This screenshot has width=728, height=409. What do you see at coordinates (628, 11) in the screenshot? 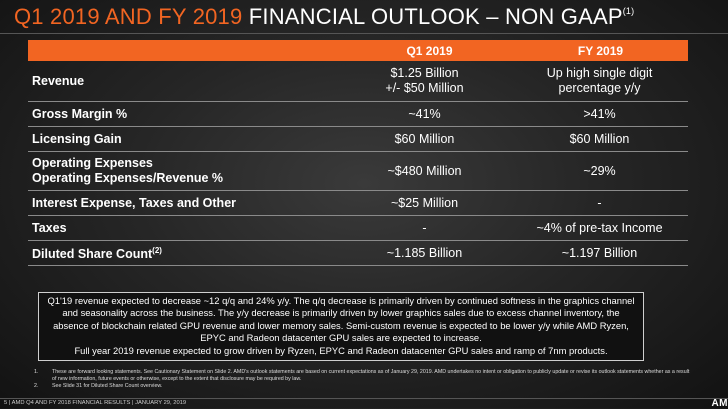
I see `title-footnote-marker: (1)` at bounding box center [628, 11].